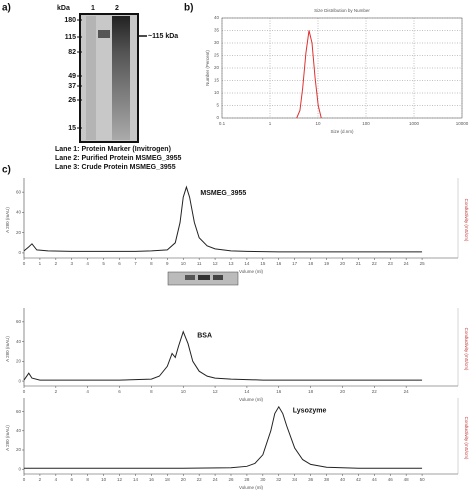 This screenshot has height=490, width=474. Describe the element at coordinates (72, 100) in the screenshot. I see `marker-label: 26` at that location.